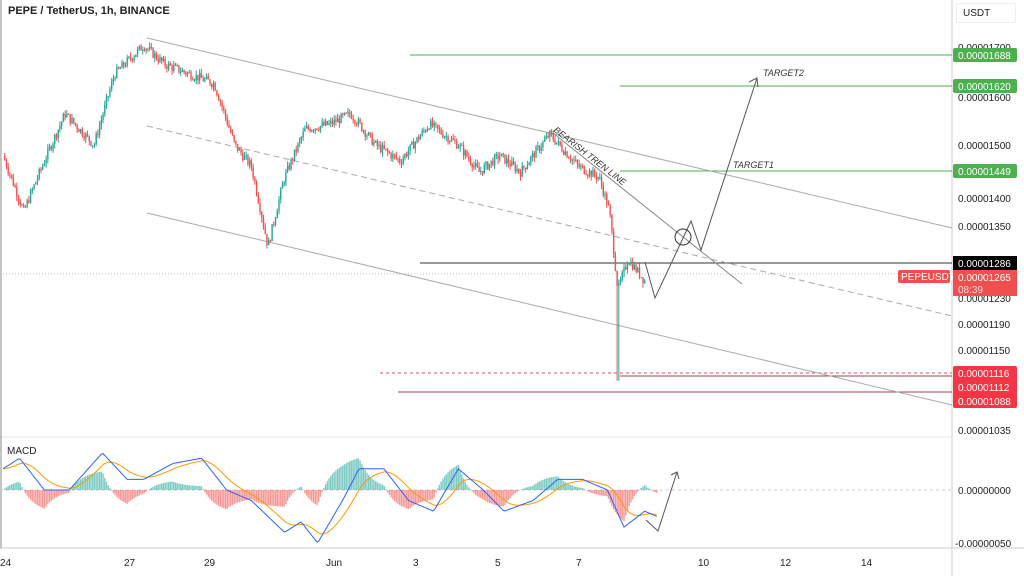  I want to click on tag-1449: 0.00001449, so click(984, 172).